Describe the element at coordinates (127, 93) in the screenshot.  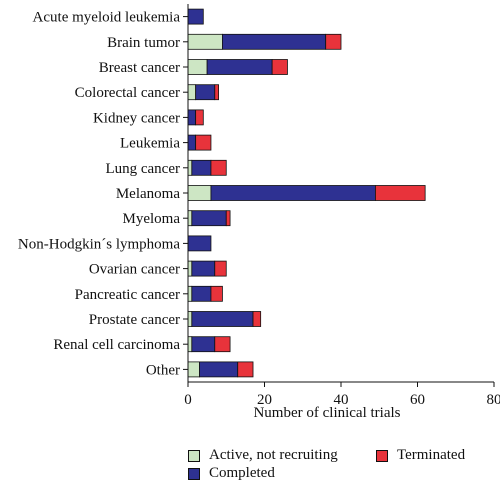
I see `y-tick-label: Colorectal cancer` at that location.